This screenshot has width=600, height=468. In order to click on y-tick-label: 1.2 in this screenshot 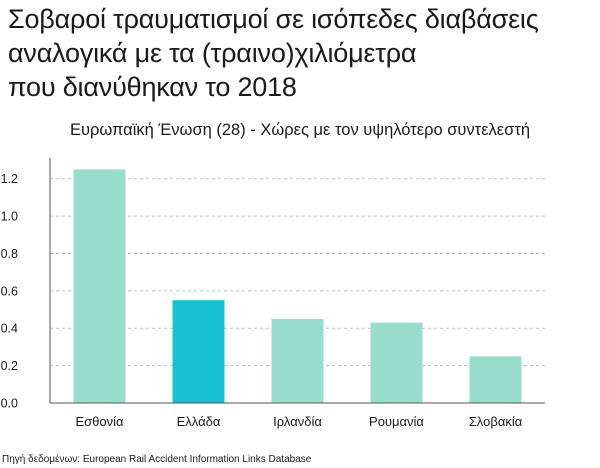, I will do `click(9, 179)`.